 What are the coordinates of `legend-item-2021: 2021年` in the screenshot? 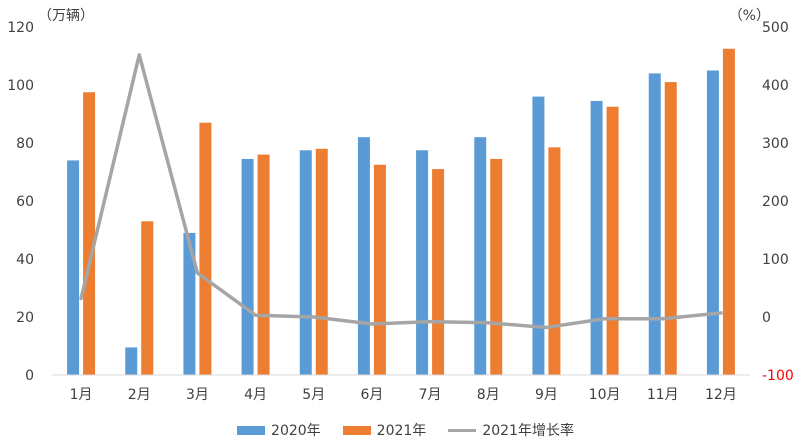 It's located at (384, 430).